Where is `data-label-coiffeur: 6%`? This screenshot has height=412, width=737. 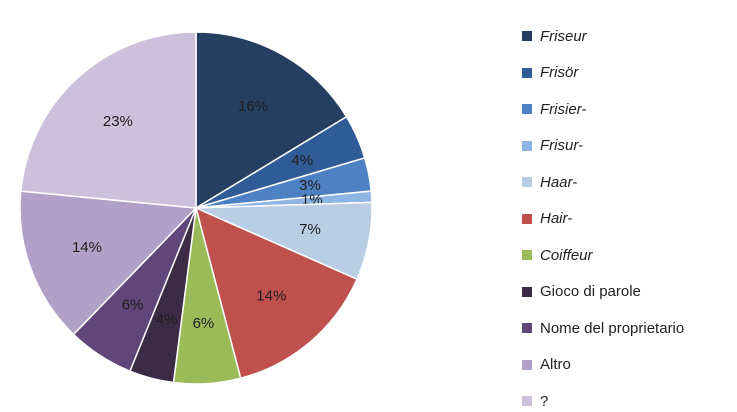 data-label-coiffeur: 6% is located at coordinates (204, 323).